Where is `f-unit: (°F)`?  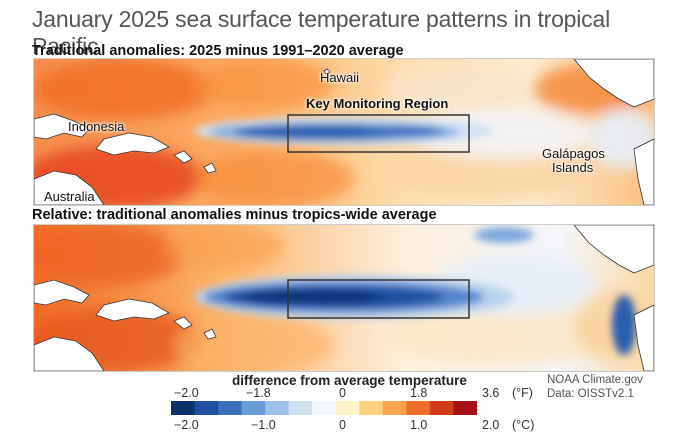
f-unit: (°F) is located at coordinates (522, 393).